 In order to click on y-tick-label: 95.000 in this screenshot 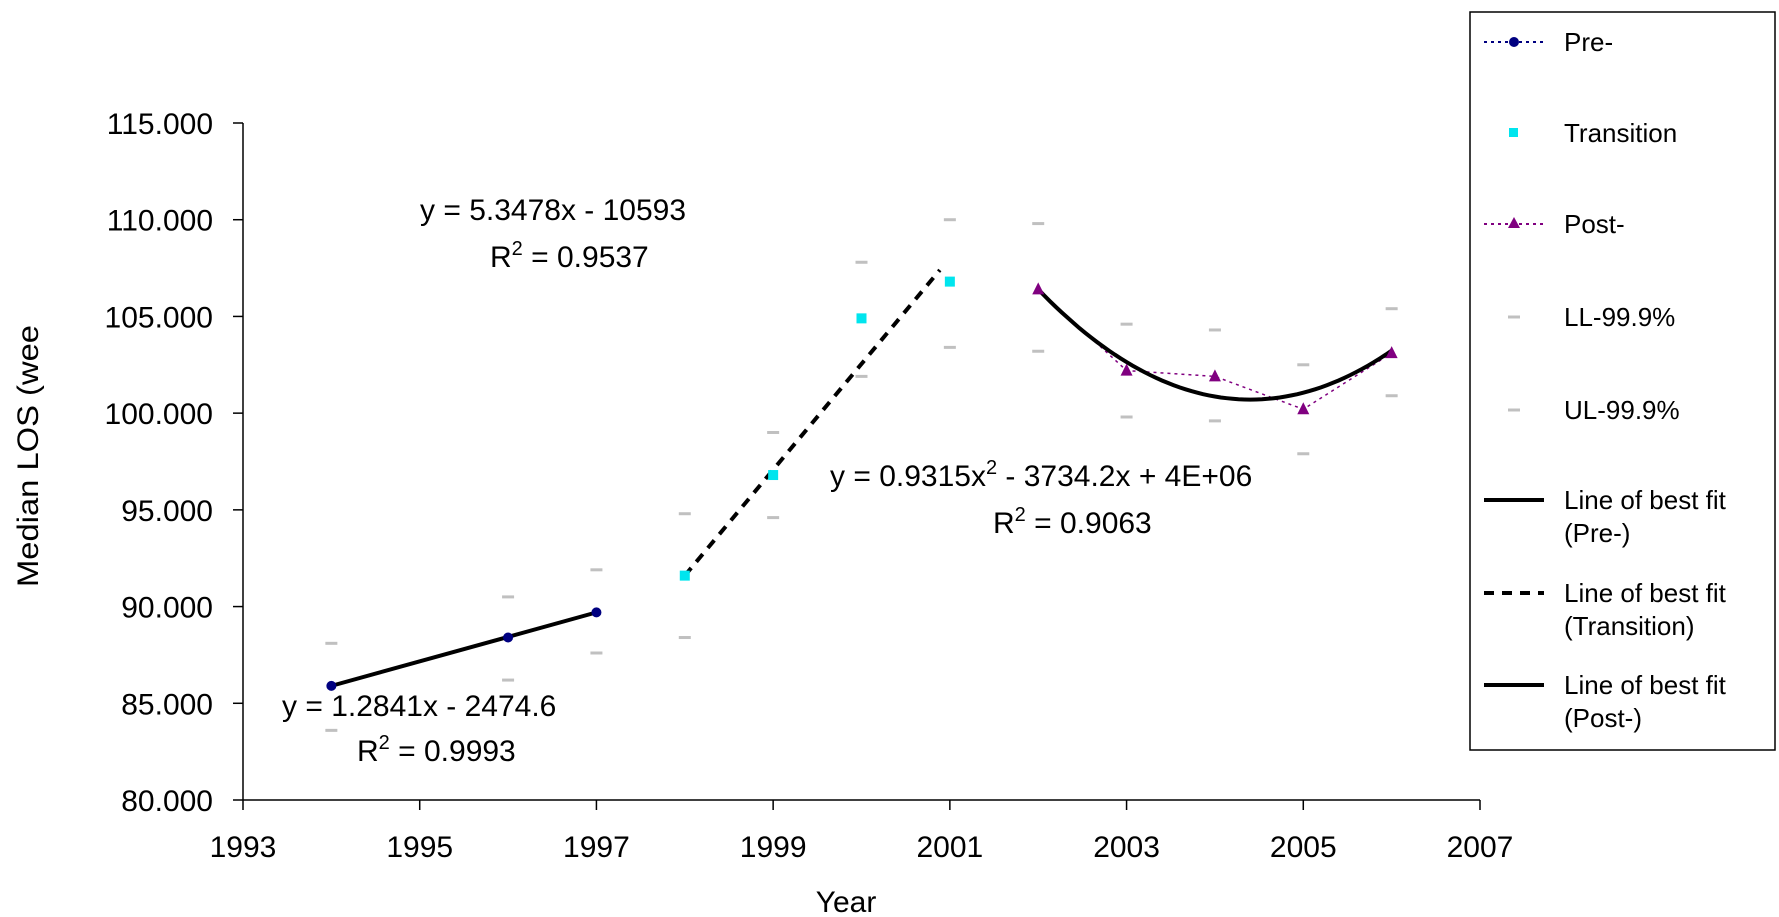, I will do `click(167, 511)`.